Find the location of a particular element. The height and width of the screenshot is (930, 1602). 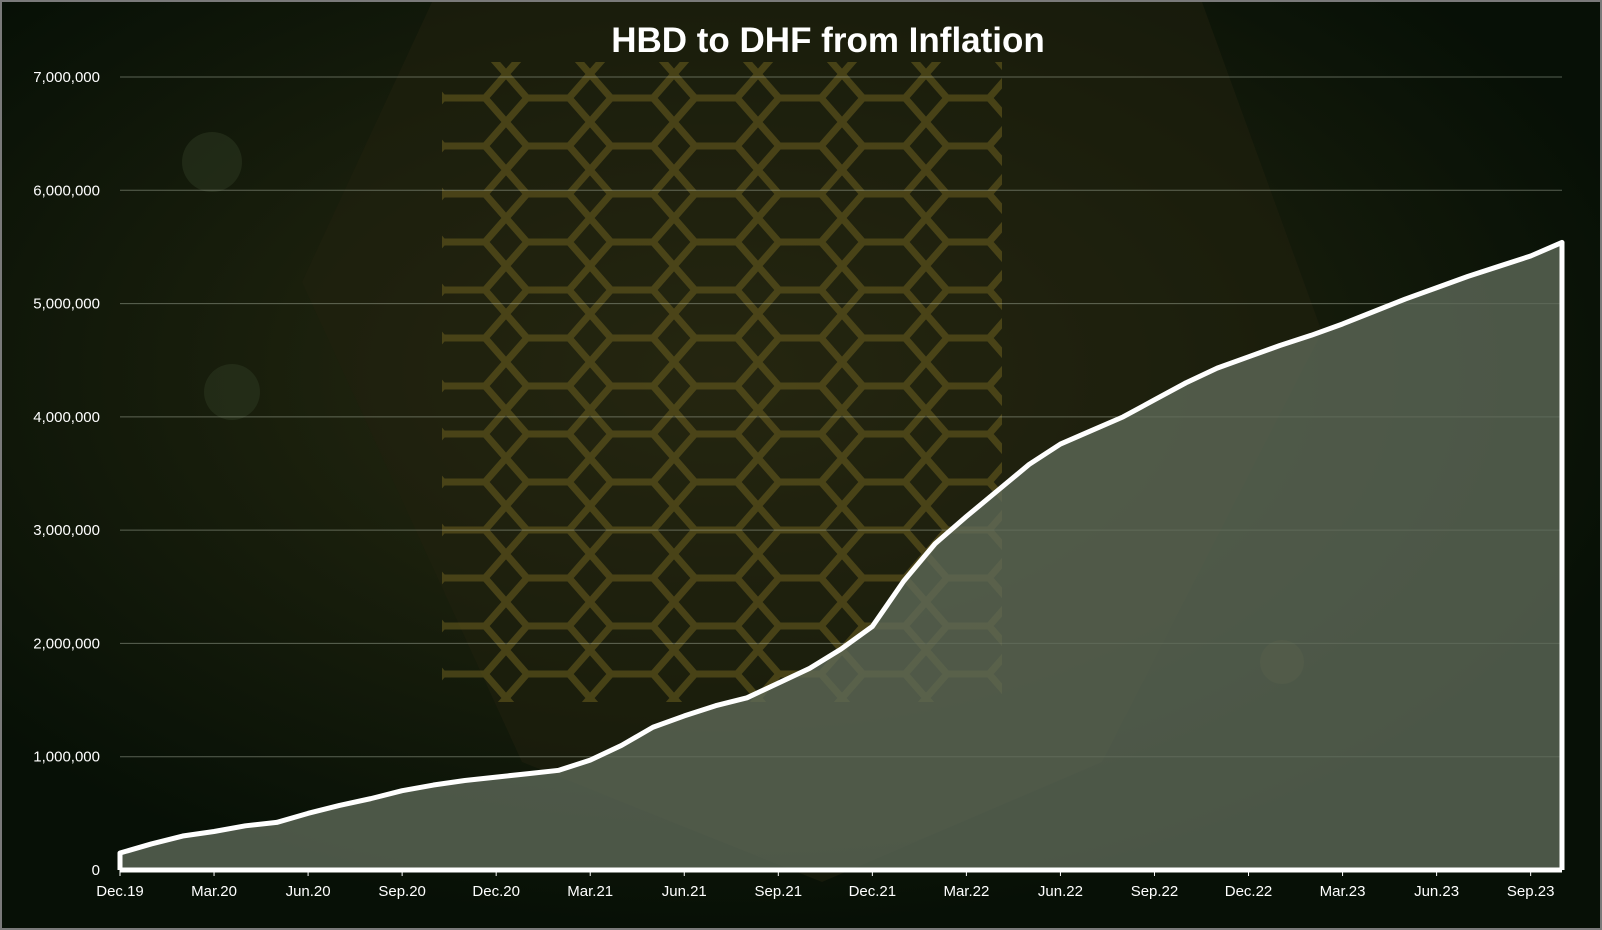

x-tick-label: Mar.20 is located at coordinates (214, 891).